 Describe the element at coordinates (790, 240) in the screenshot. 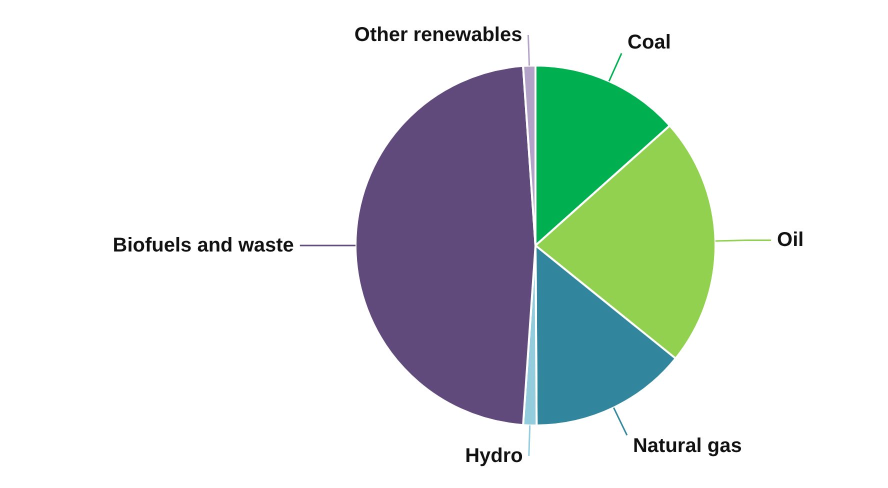

I see `slice-label: Oil` at that location.